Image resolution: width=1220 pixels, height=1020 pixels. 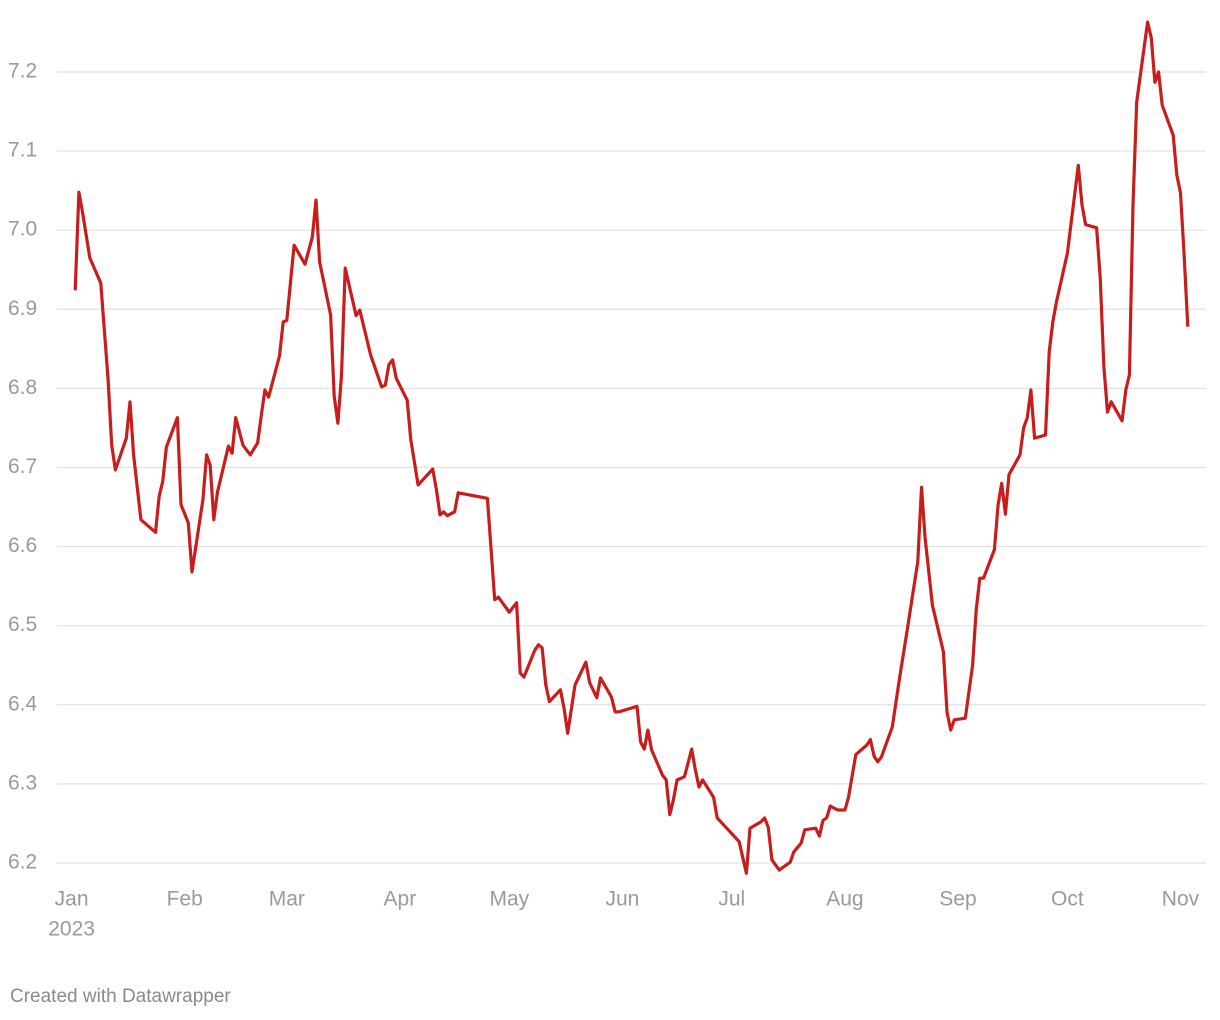 I want to click on y-tick-label: 7.1, so click(x=22, y=150).